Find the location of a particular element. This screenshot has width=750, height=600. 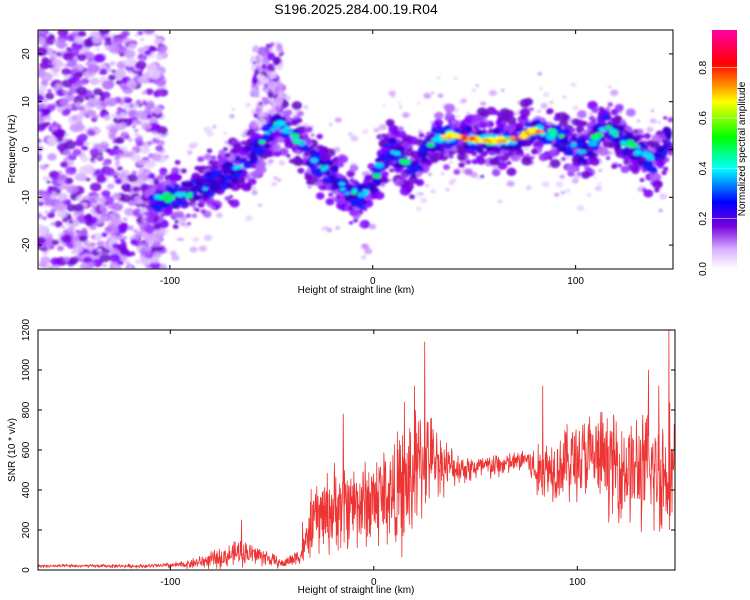

snr-y-label: SNR (10 * v/v) is located at coordinates (12, 450).